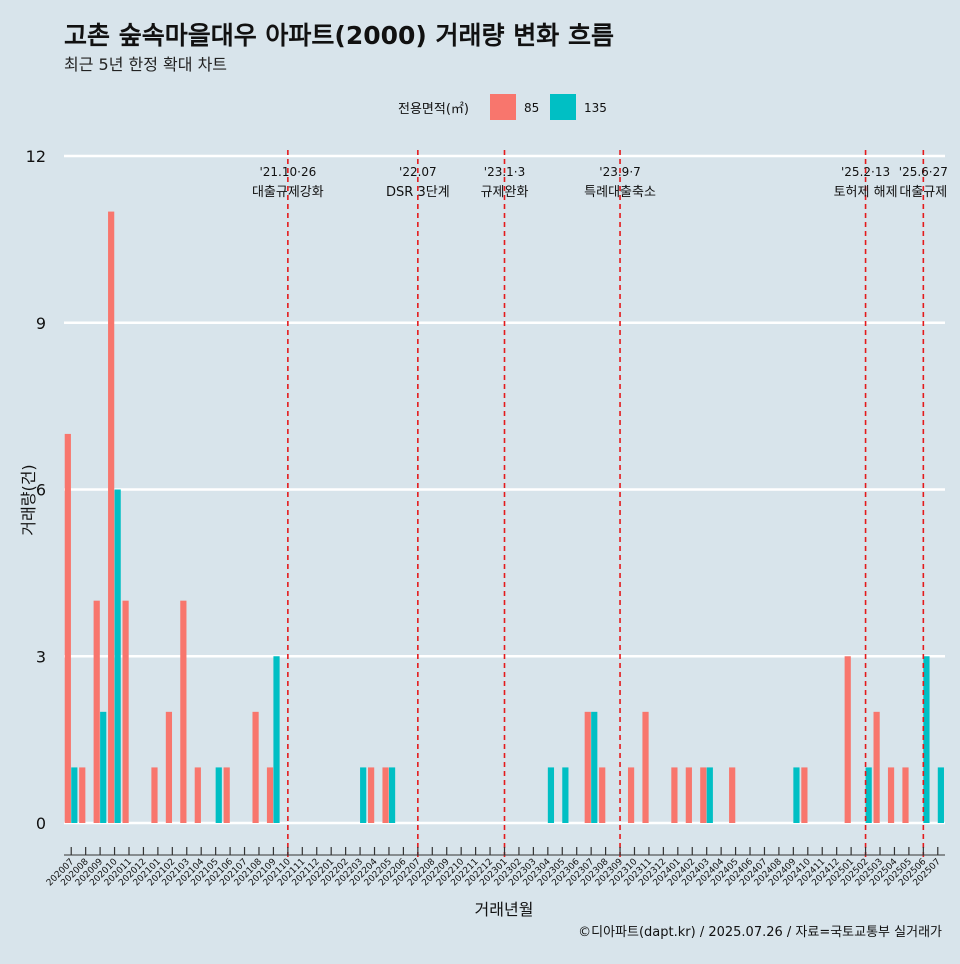 Image resolution: width=960 pixels, height=964 pixels. Describe the element at coordinates (28, 499) in the screenshot. I see `y-axis-label: 거래량(건)` at that location.